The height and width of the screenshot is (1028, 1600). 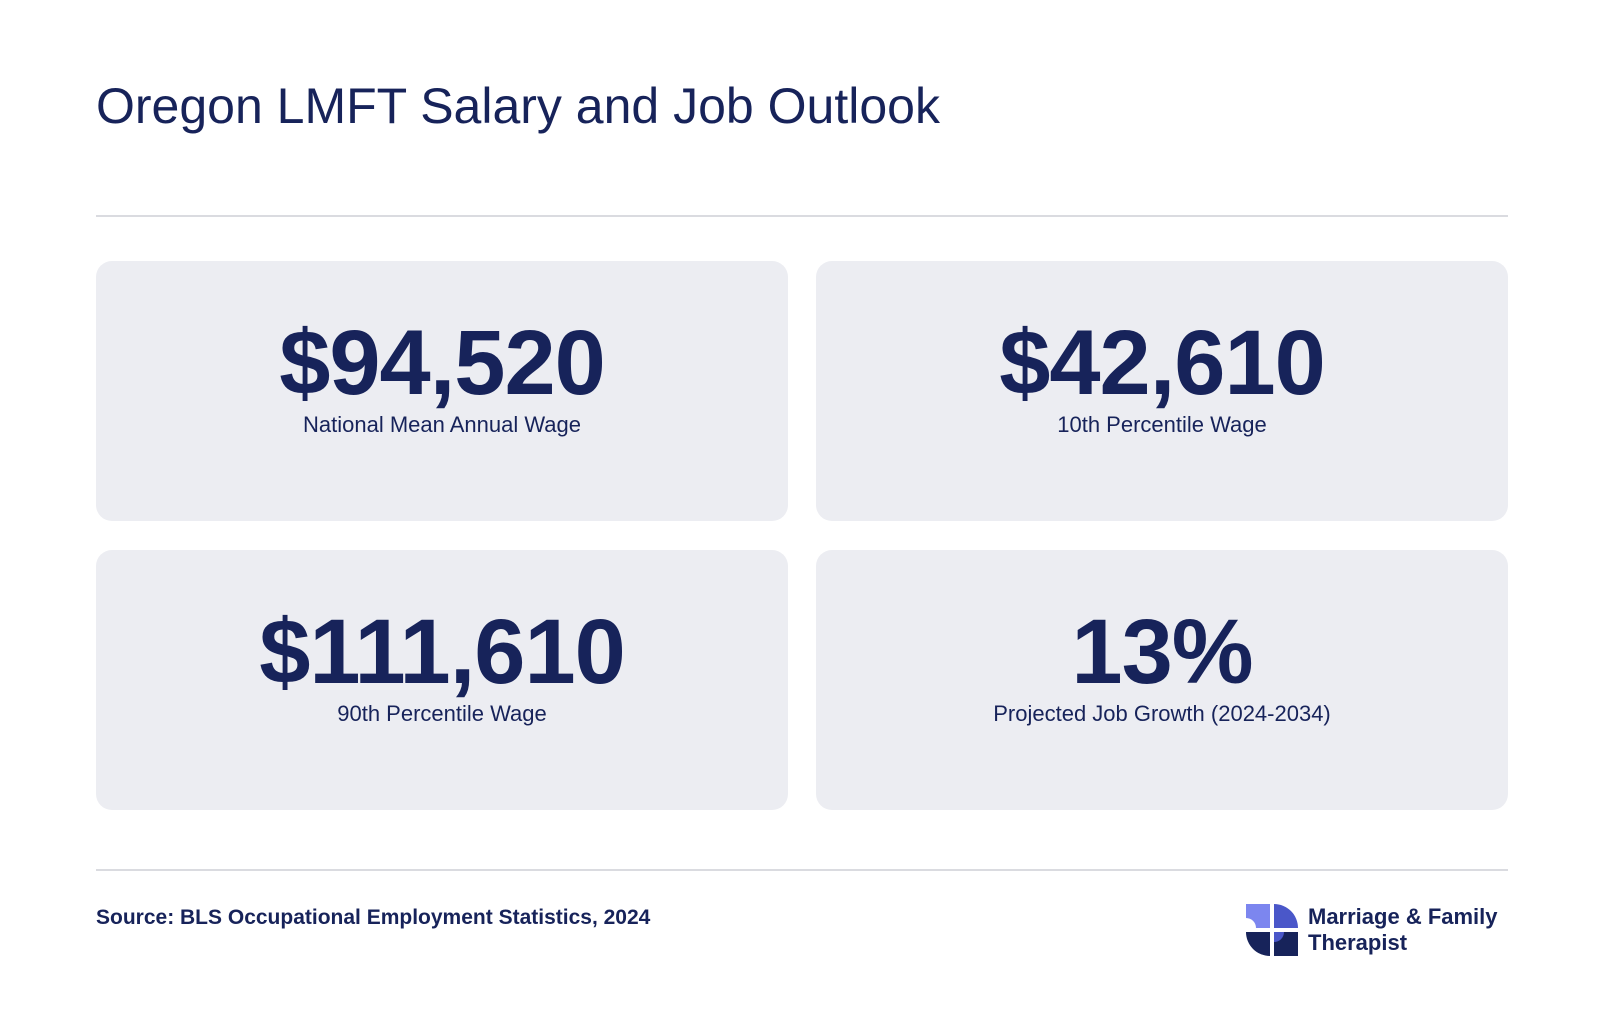 I want to click on stat-label: Projected Job Growth (2024-2034), so click(x=1162, y=713).